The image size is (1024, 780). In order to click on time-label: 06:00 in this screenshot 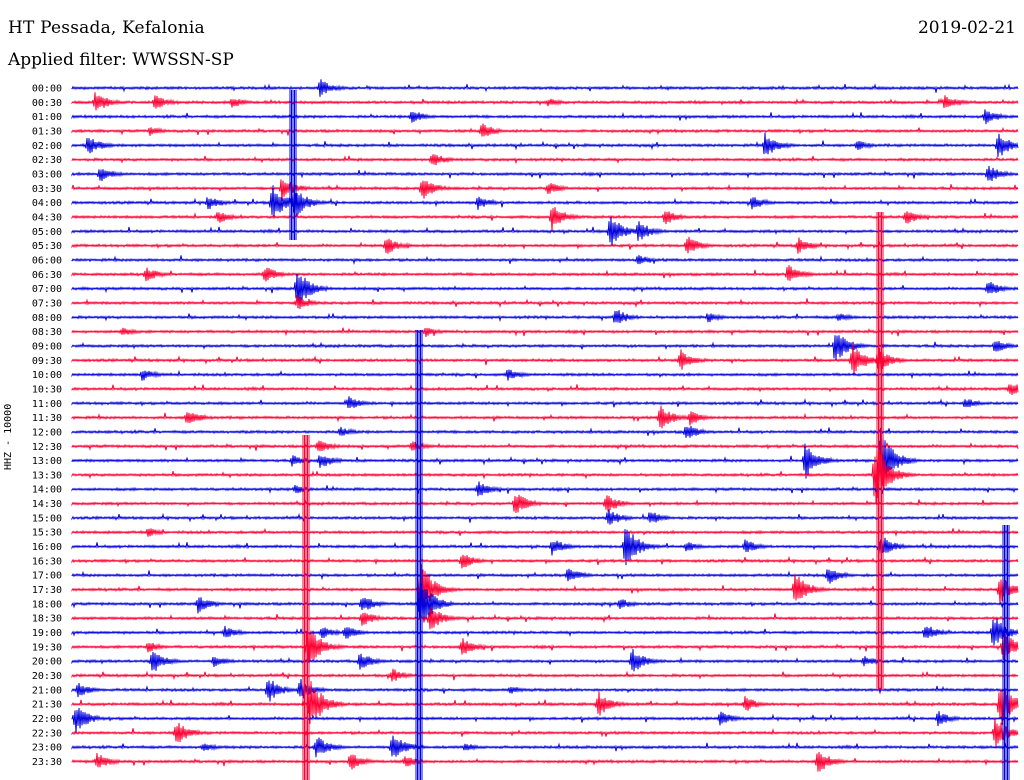, I will do `click(47, 260)`.